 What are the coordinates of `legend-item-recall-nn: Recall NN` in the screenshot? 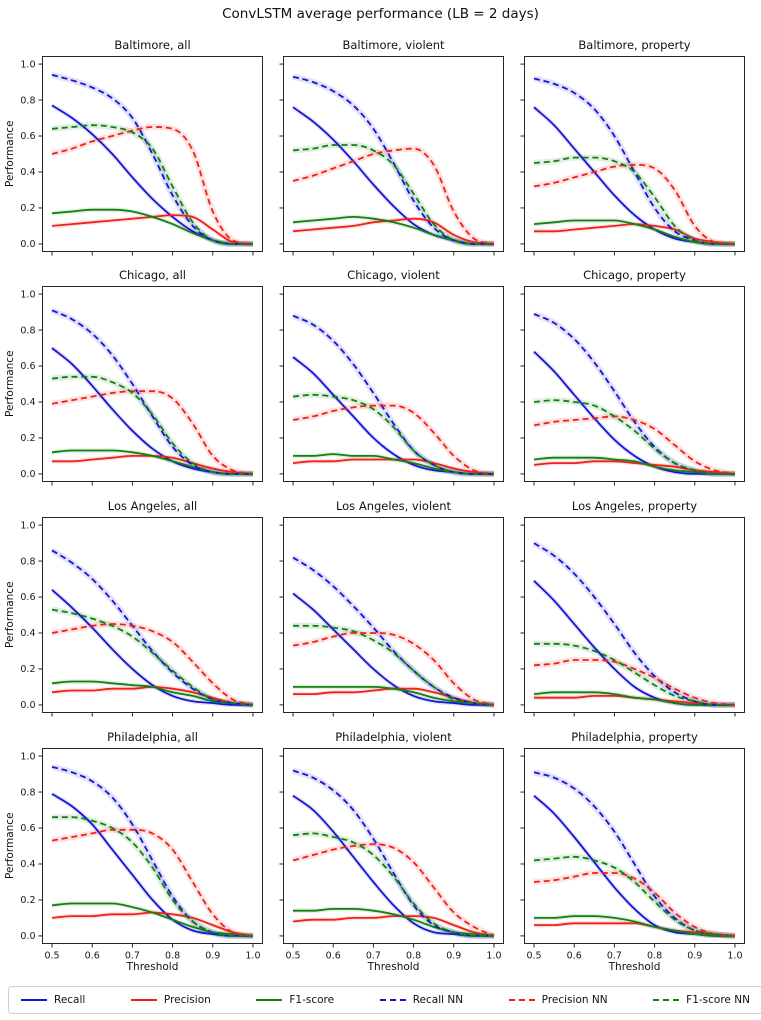 It's located at (421, 1000).